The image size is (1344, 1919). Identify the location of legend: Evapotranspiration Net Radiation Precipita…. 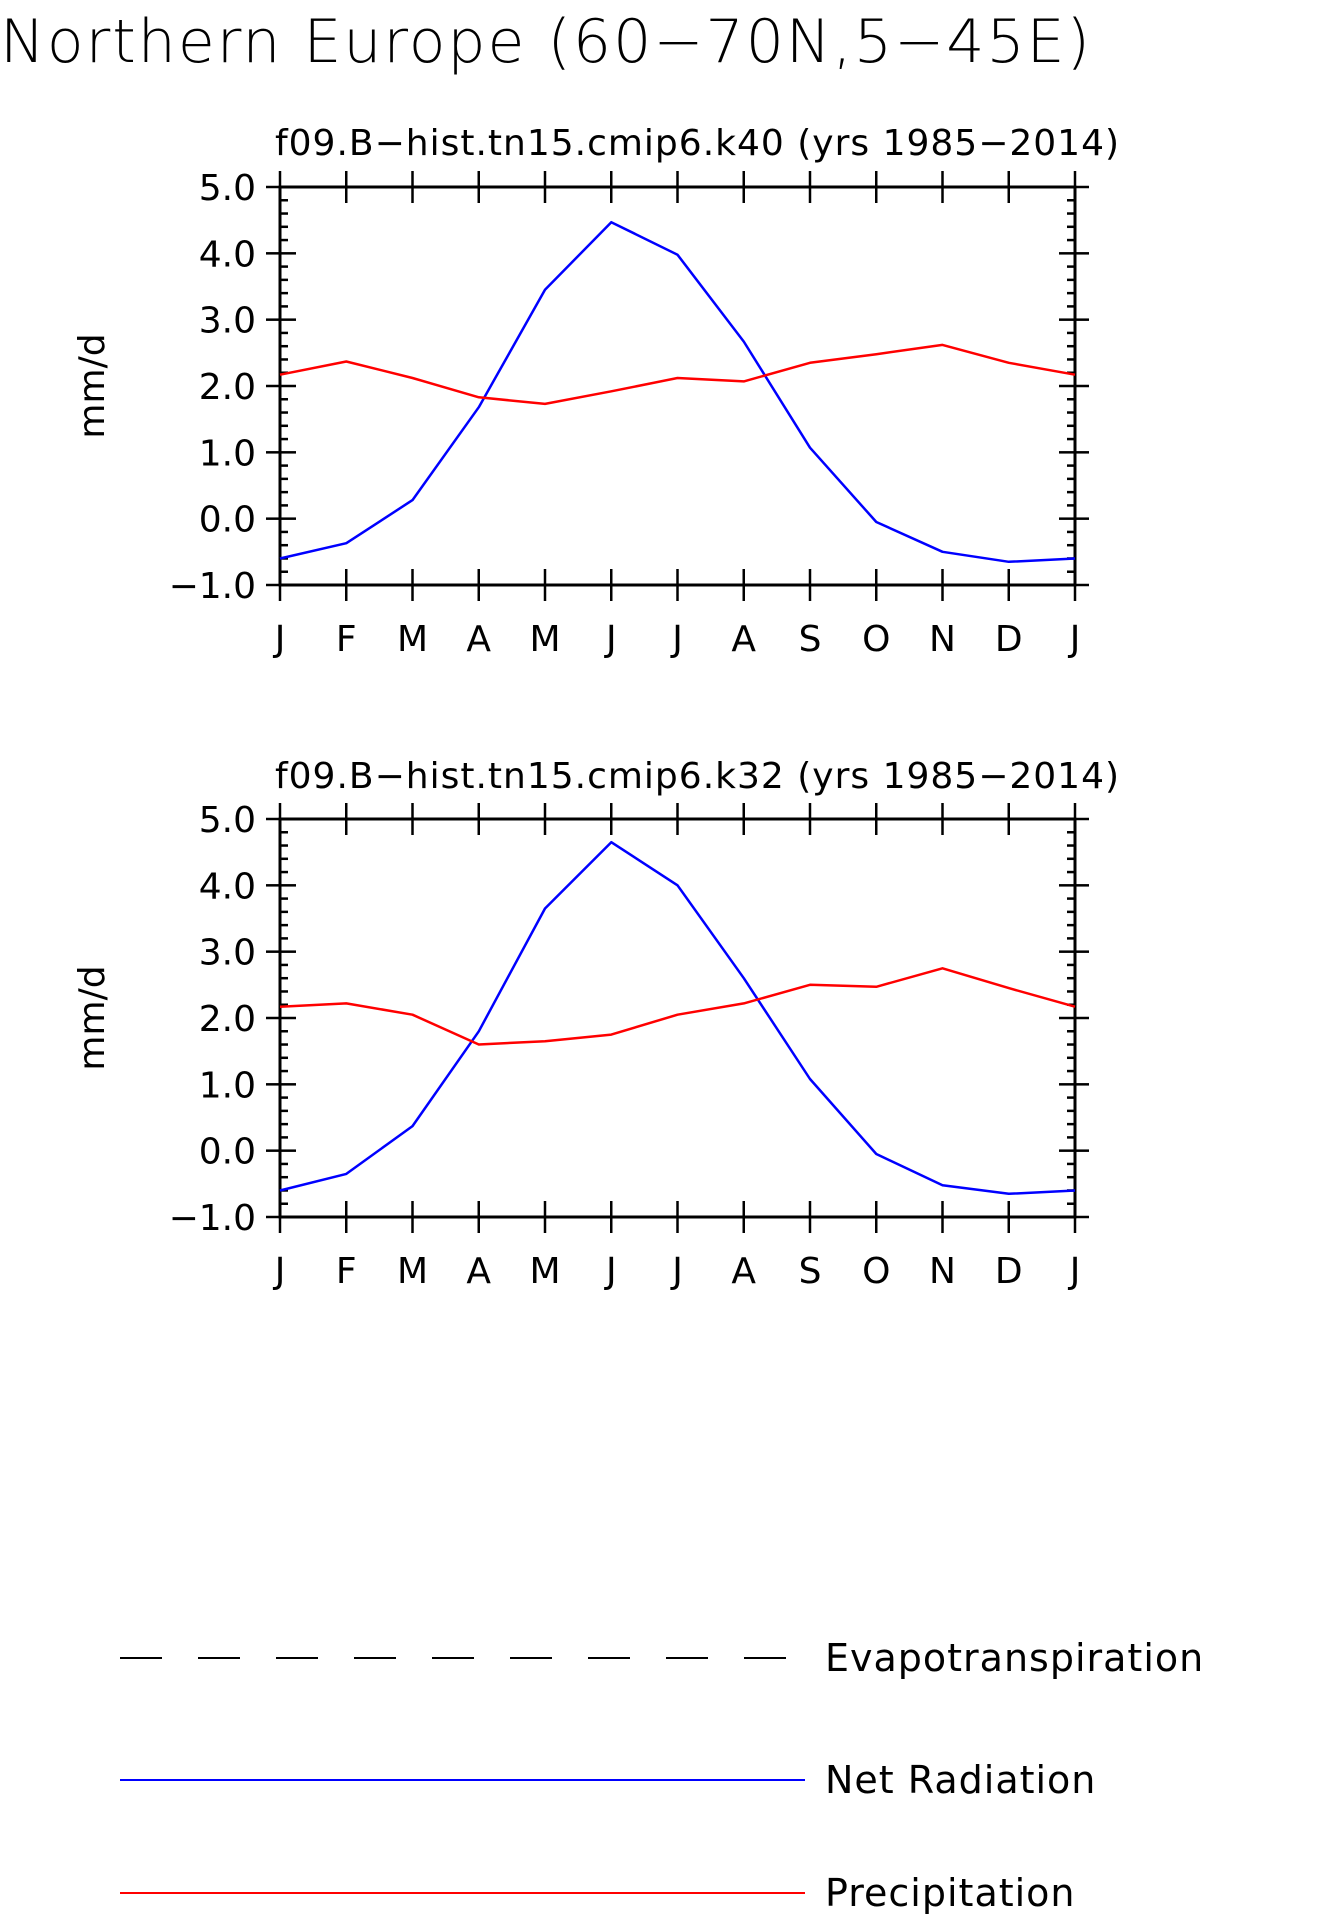
(662, 1775).